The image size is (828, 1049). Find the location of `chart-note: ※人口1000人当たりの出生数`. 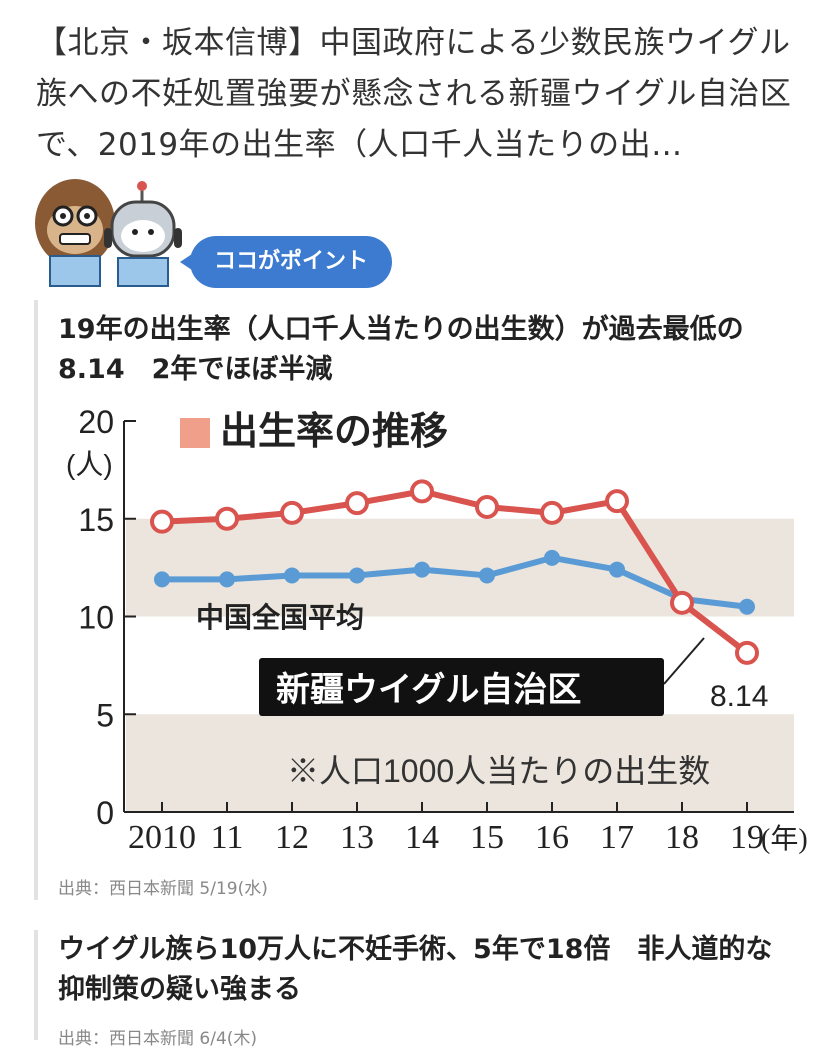

chart-note: ※人口1000人当たりの出生数 is located at coordinates (498, 771).